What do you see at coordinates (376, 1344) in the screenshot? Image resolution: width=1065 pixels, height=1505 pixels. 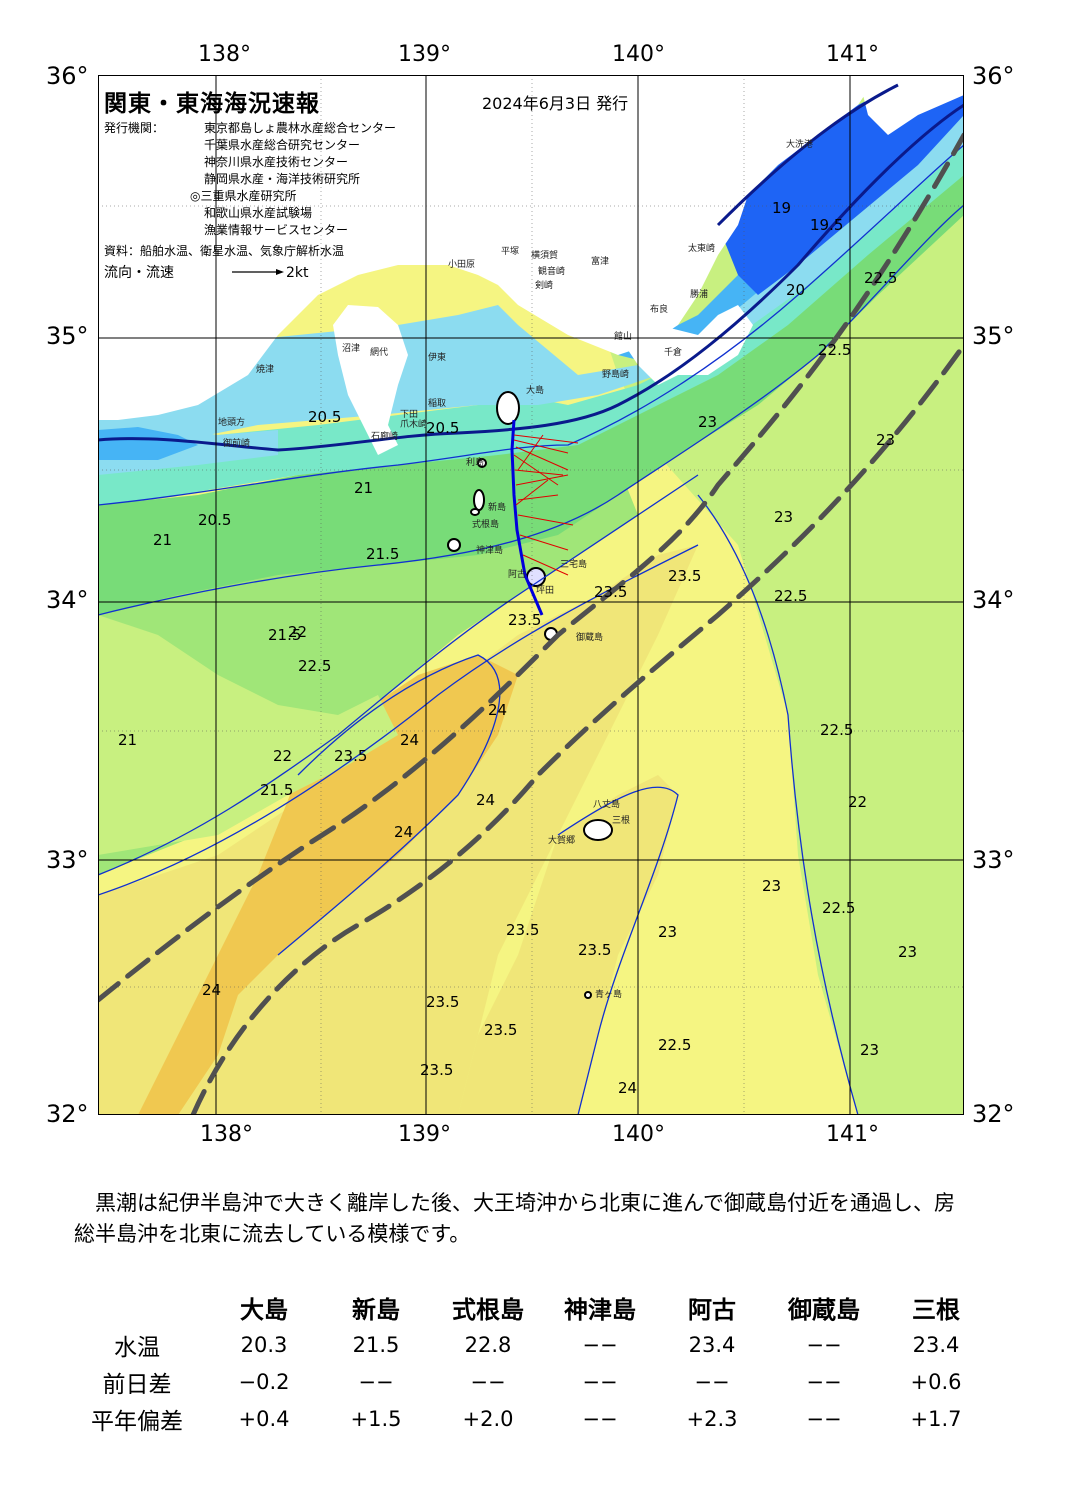 I see `table-cell: 21.5` at bounding box center [376, 1344].